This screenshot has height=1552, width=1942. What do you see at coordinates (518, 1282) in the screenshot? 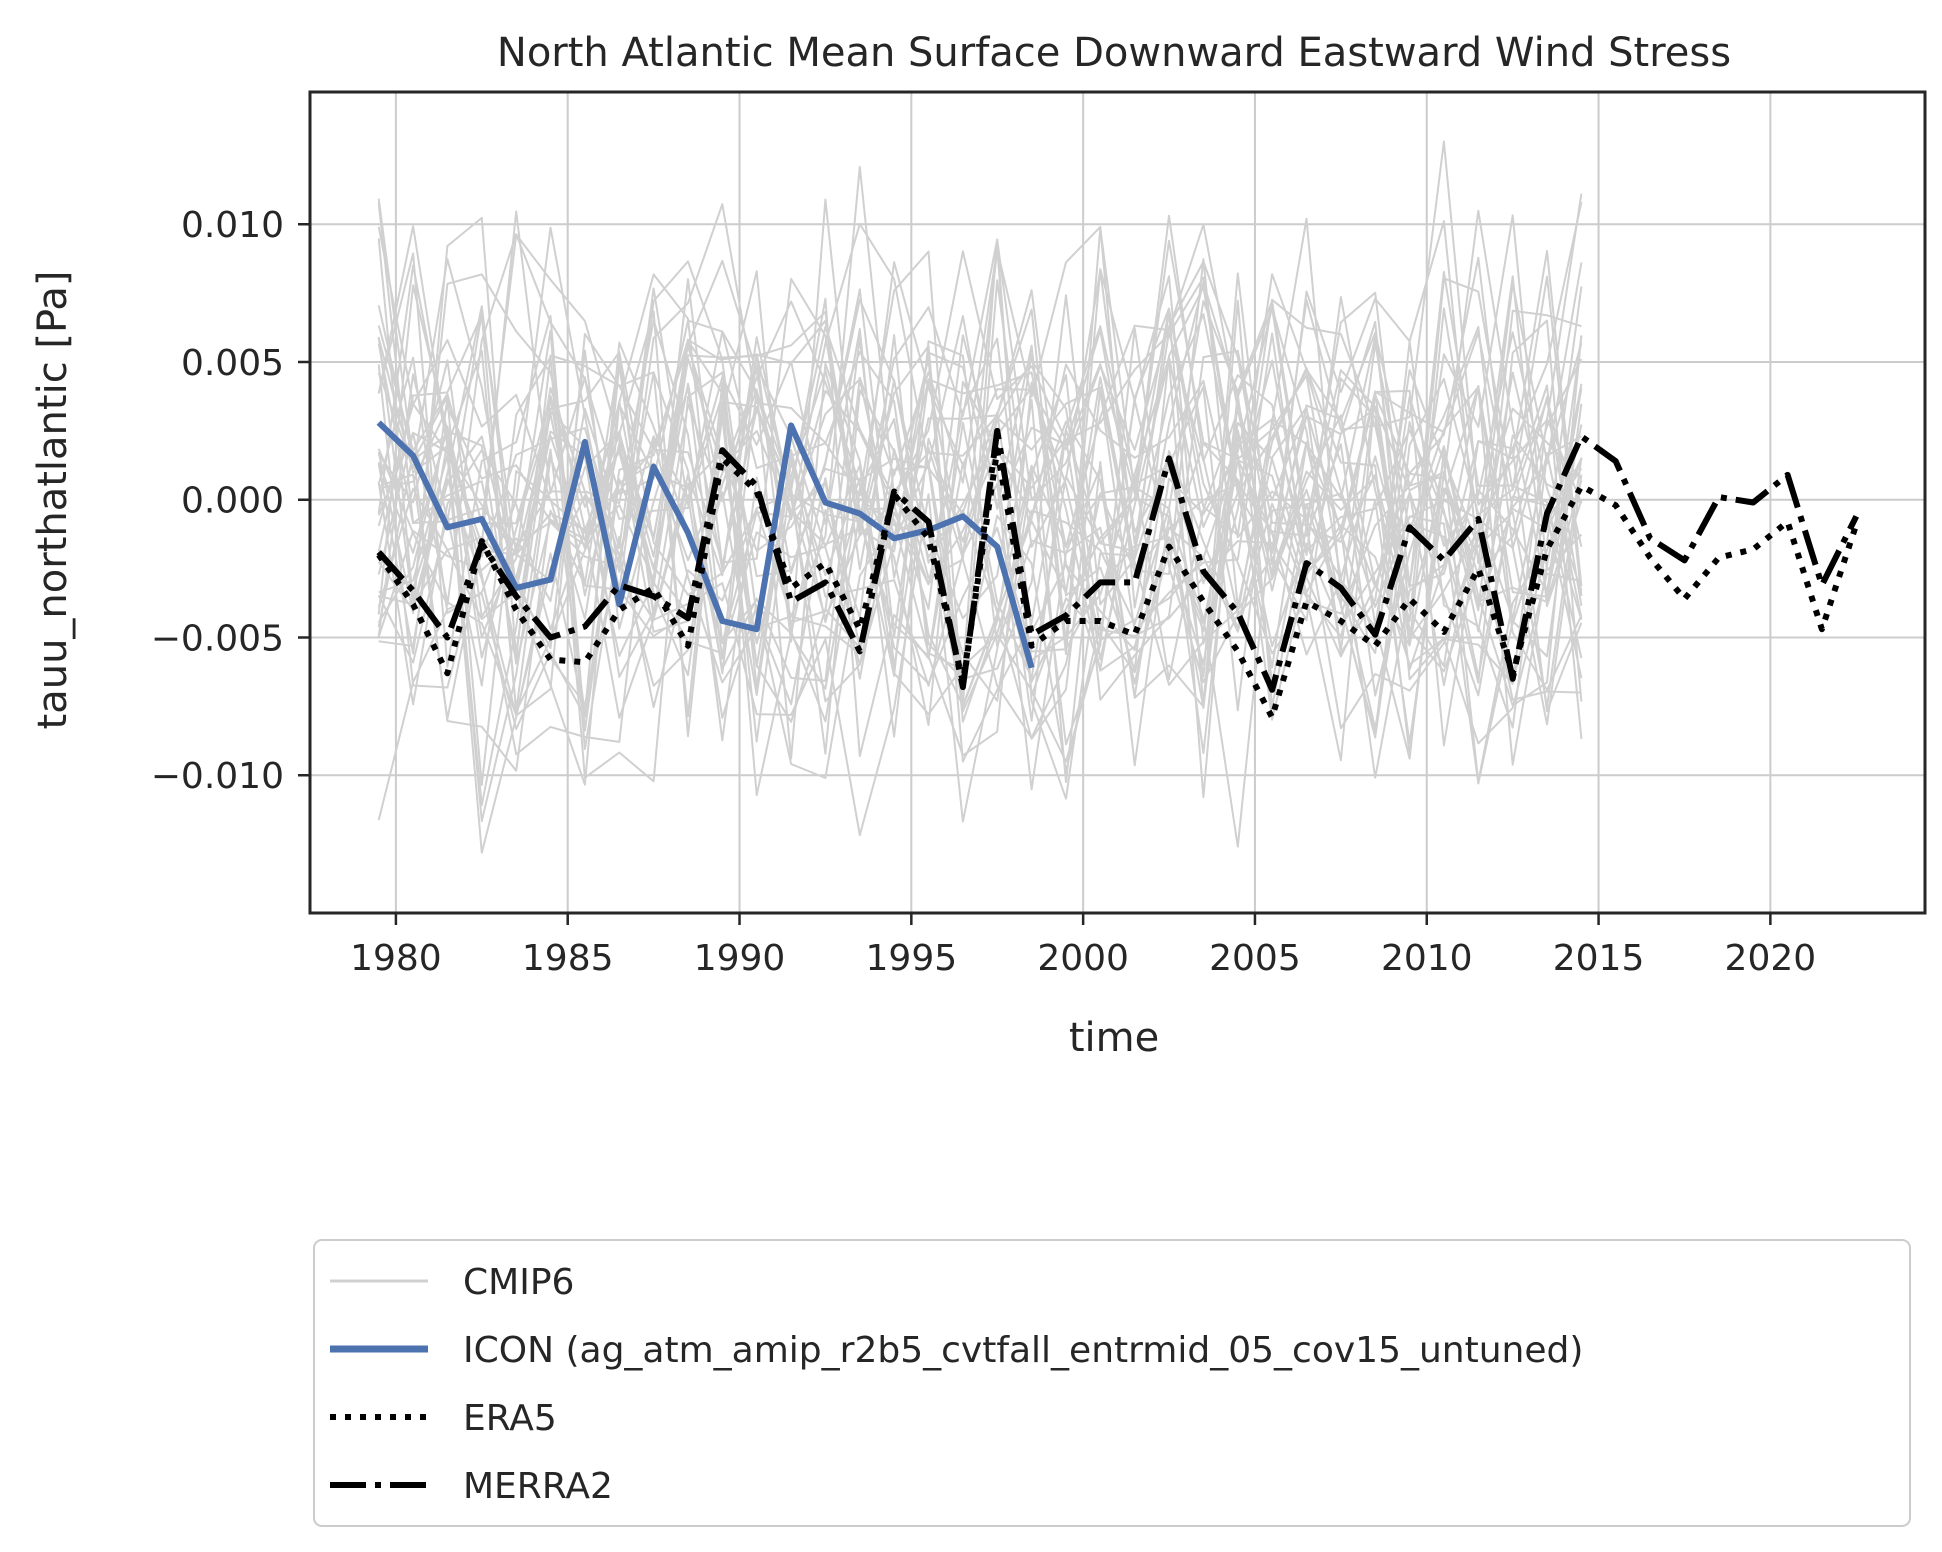
I see `legend-label-cmip6: CMIP6` at bounding box center [518, 1282].